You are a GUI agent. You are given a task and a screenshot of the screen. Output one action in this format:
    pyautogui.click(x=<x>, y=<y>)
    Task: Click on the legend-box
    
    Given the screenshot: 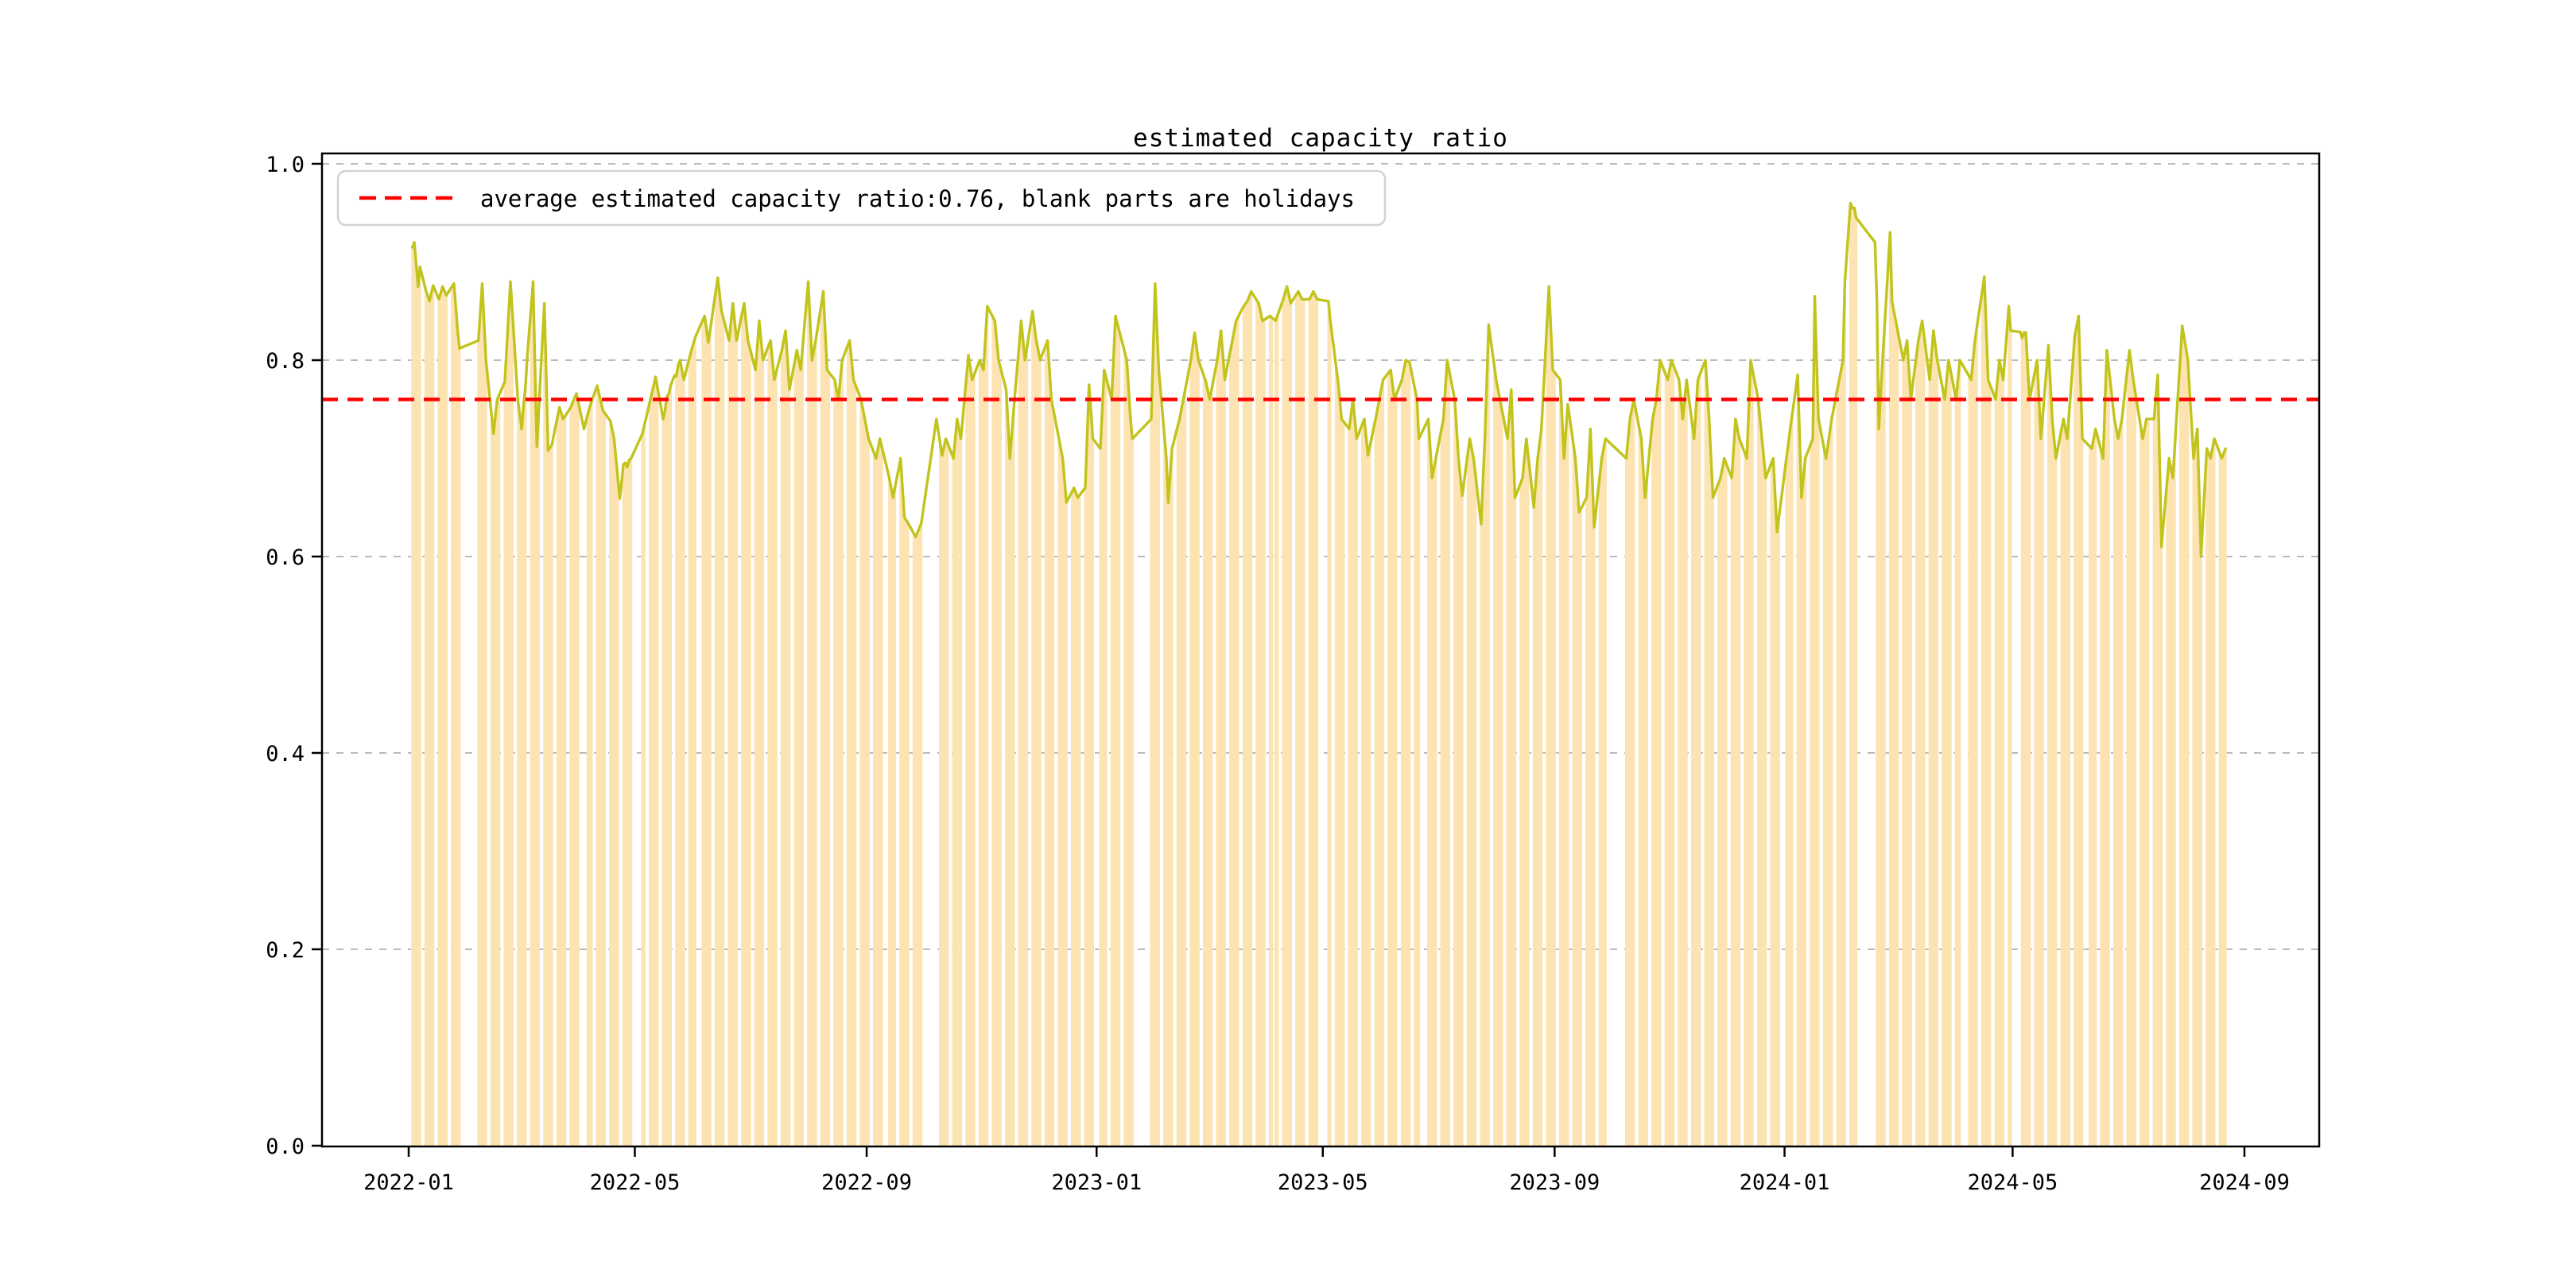 What is the action you would take?
    pyautogui.click(x=862, y=198)
    